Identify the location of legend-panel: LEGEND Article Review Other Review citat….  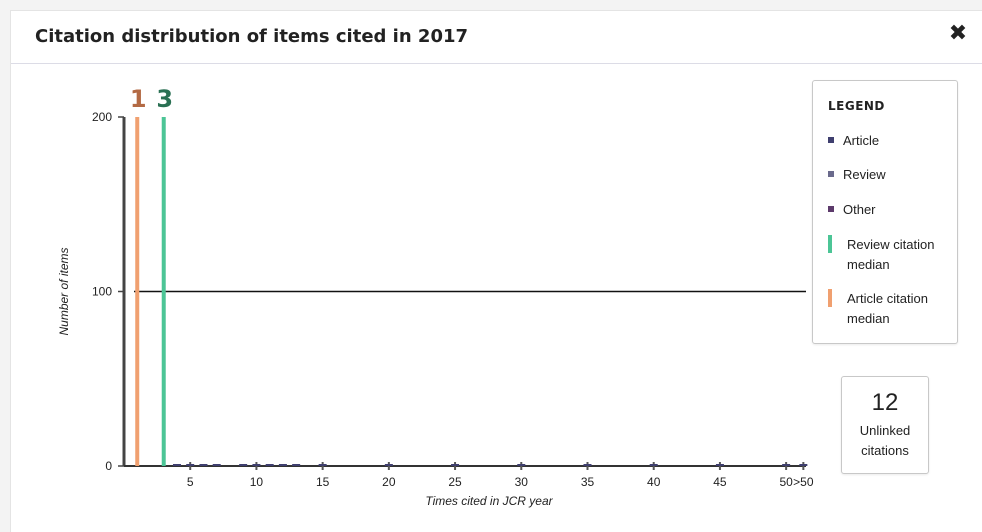
(885, 212).